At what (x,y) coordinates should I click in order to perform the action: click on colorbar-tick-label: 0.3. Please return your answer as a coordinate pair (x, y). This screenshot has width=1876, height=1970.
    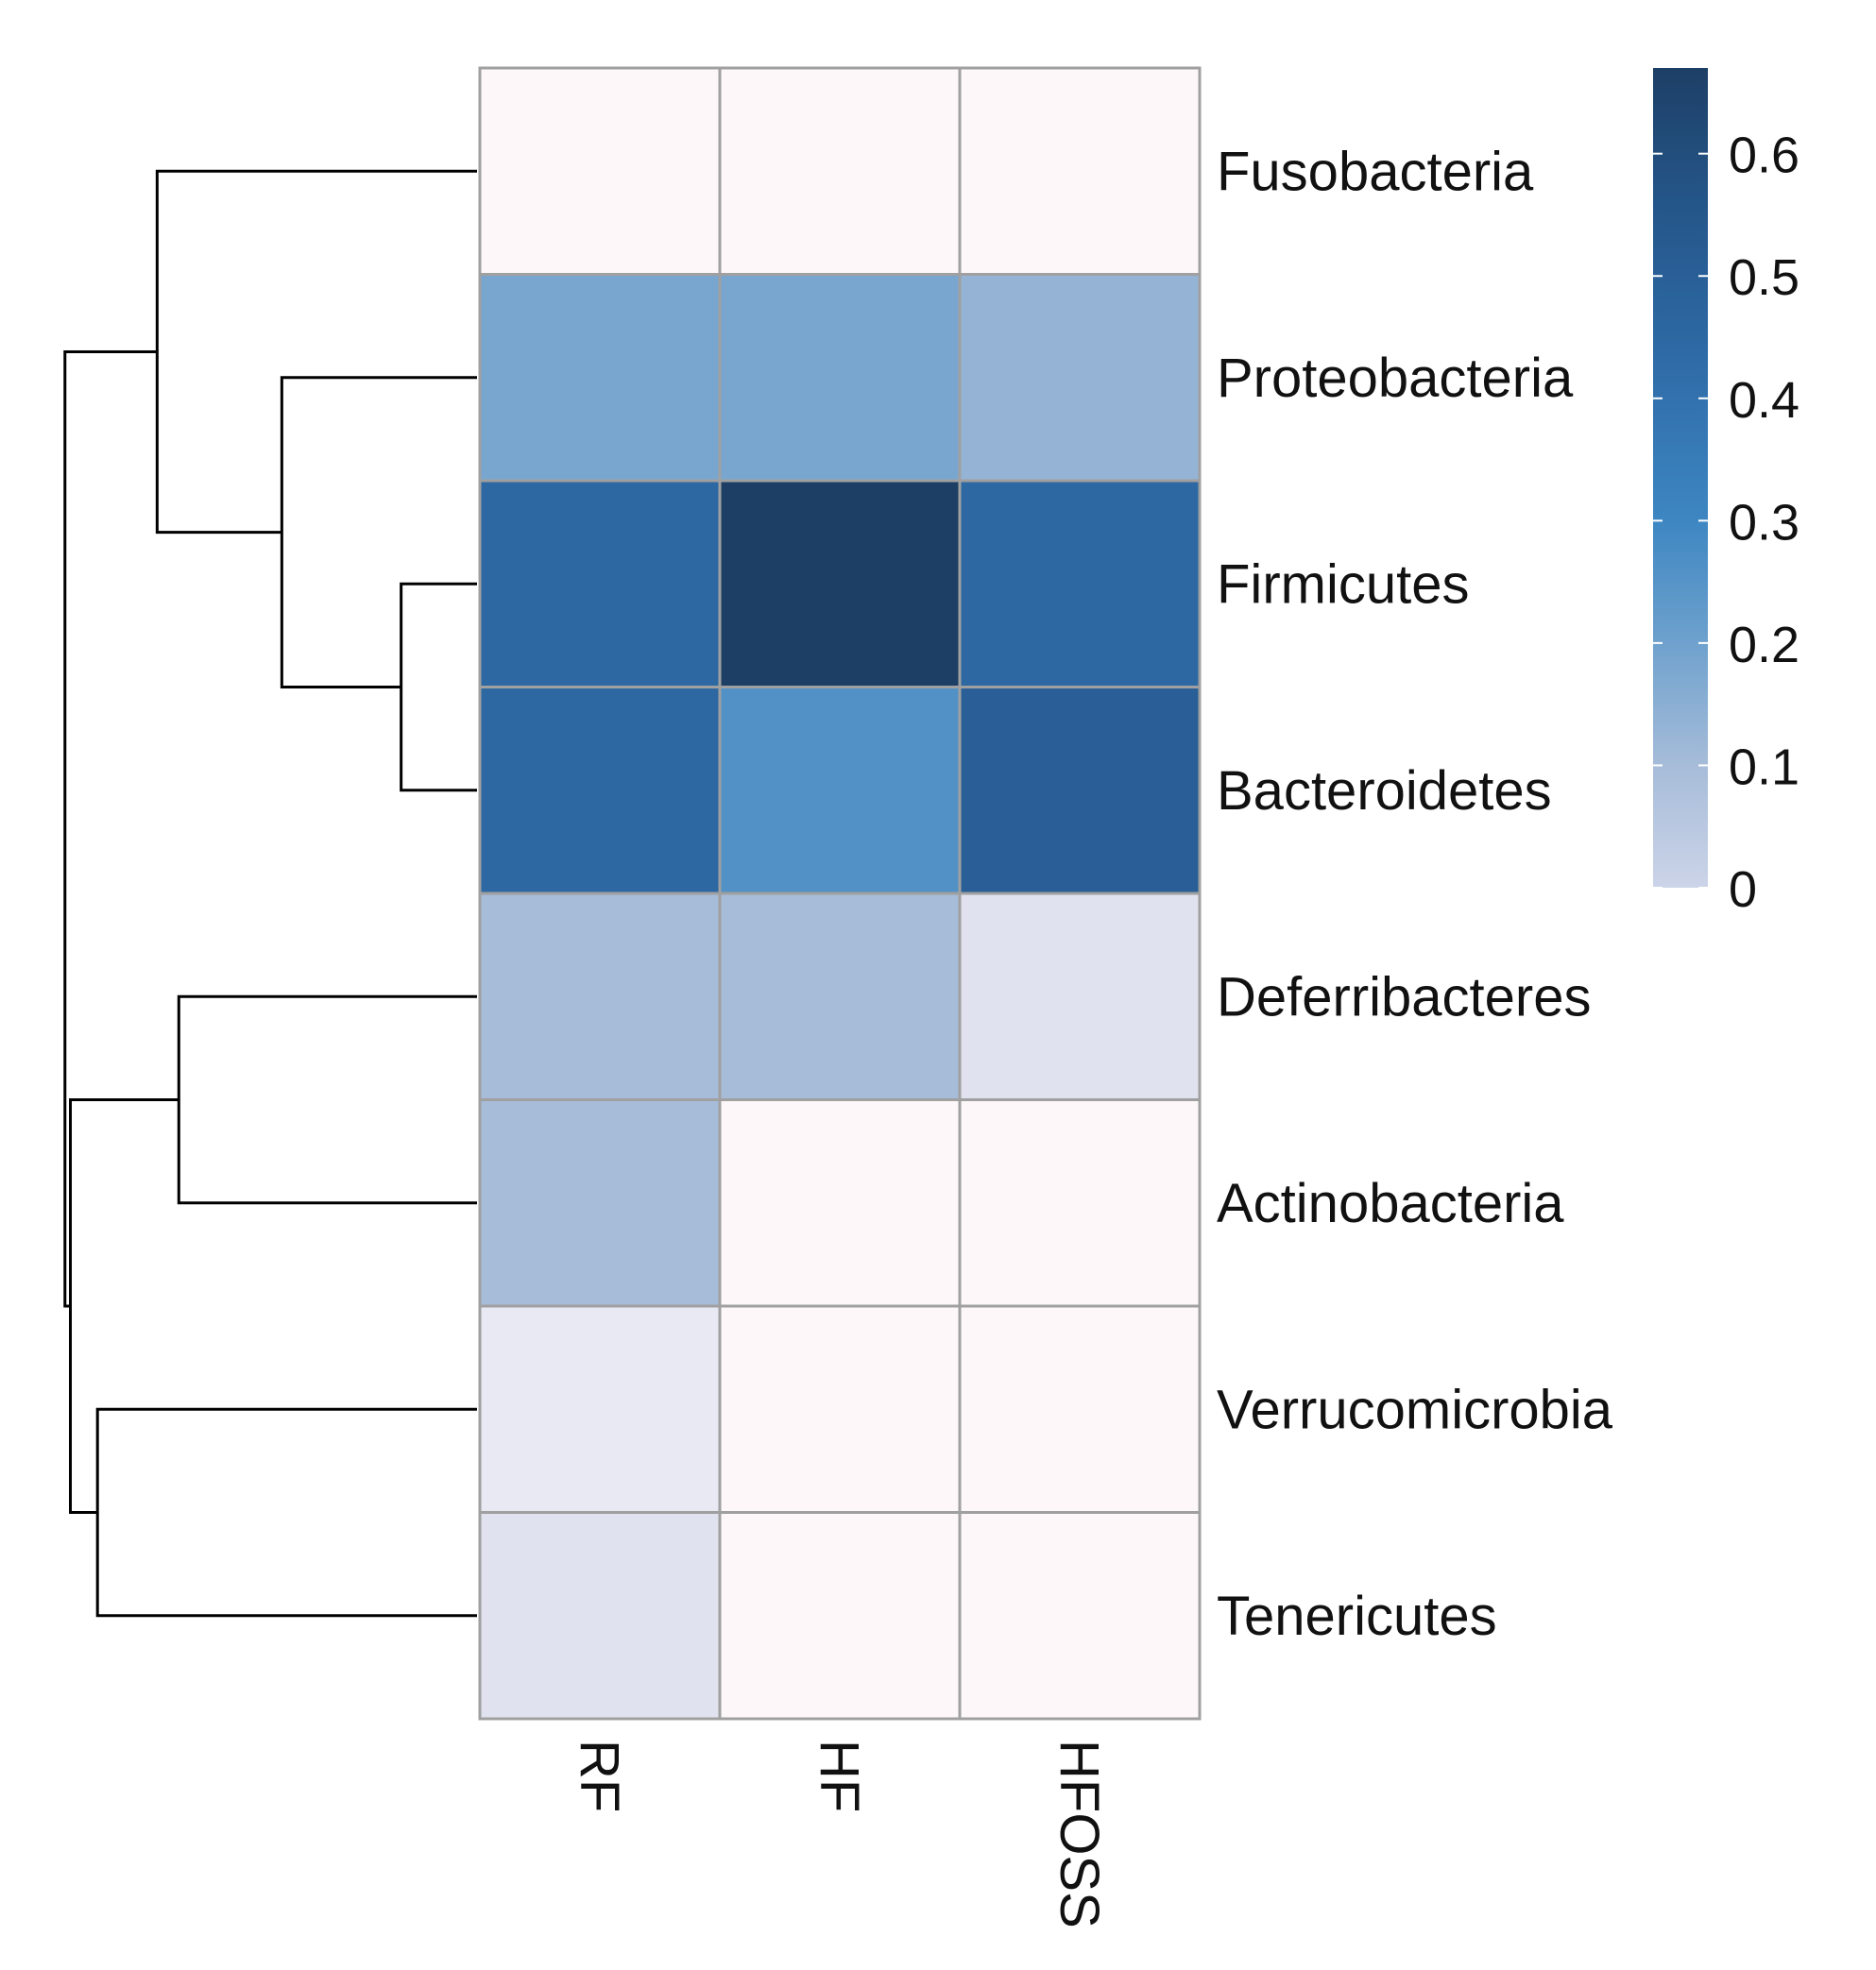
    Looking at the image, I should click on (1764, 522).